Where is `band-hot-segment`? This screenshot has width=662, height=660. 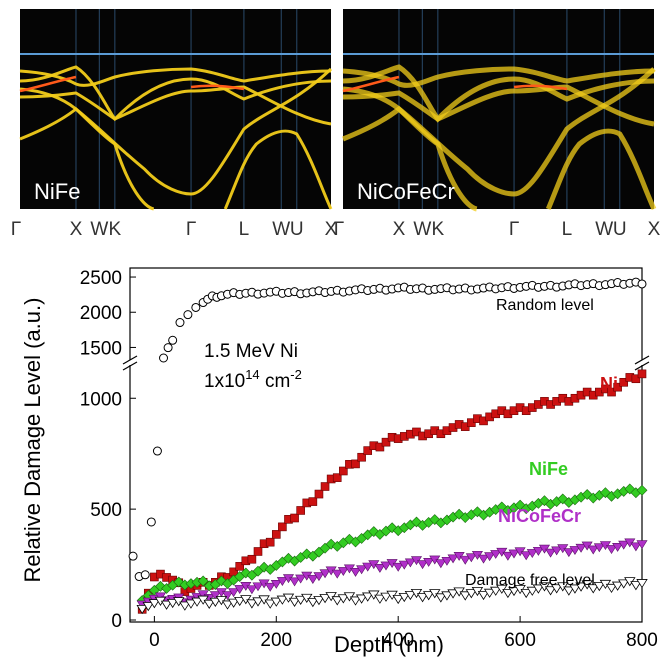
band-hot-segment is located at coordinates (48, 84).